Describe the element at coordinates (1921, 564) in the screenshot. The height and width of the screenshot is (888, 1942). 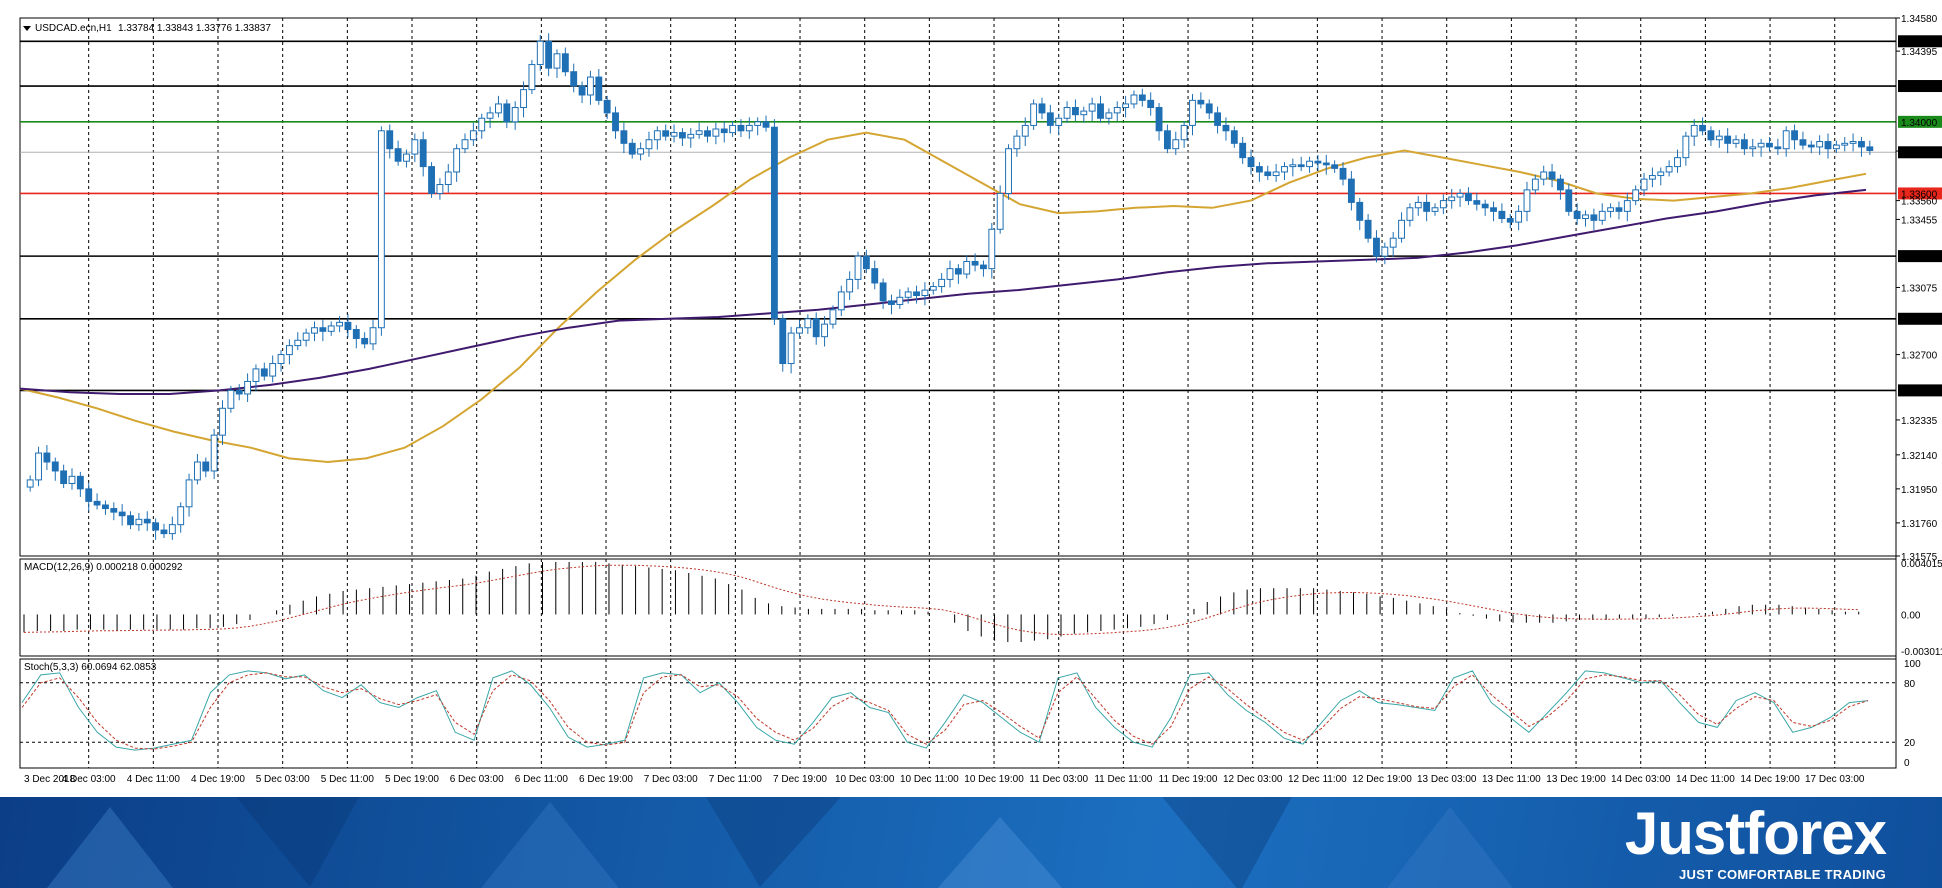
I see `macd-tick-label: 0.004015` at that location.